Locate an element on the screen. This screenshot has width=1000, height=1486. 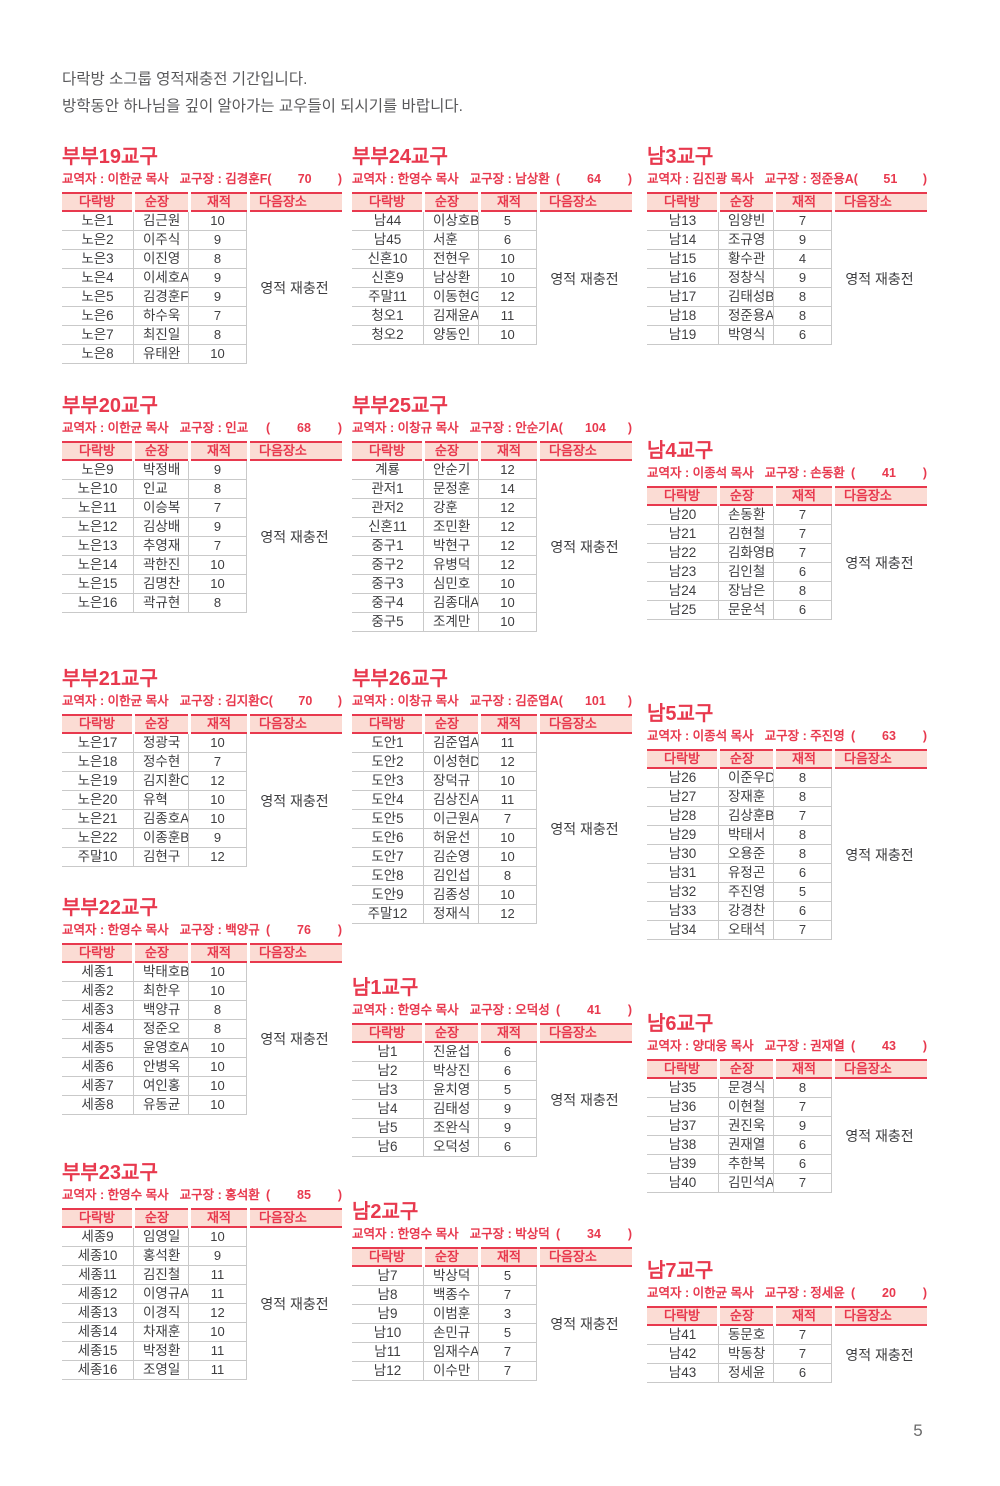
parish-title: 부부25교구 is located at coordinates (400, 406).